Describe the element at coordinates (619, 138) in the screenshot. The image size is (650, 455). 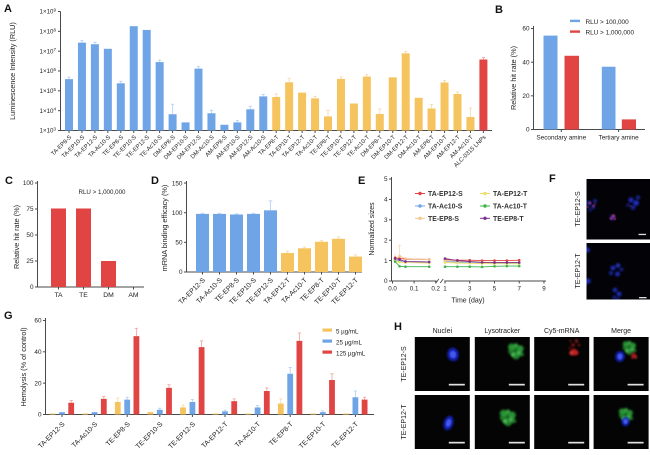
I see `svg-text: Tertiary amine` at that location.